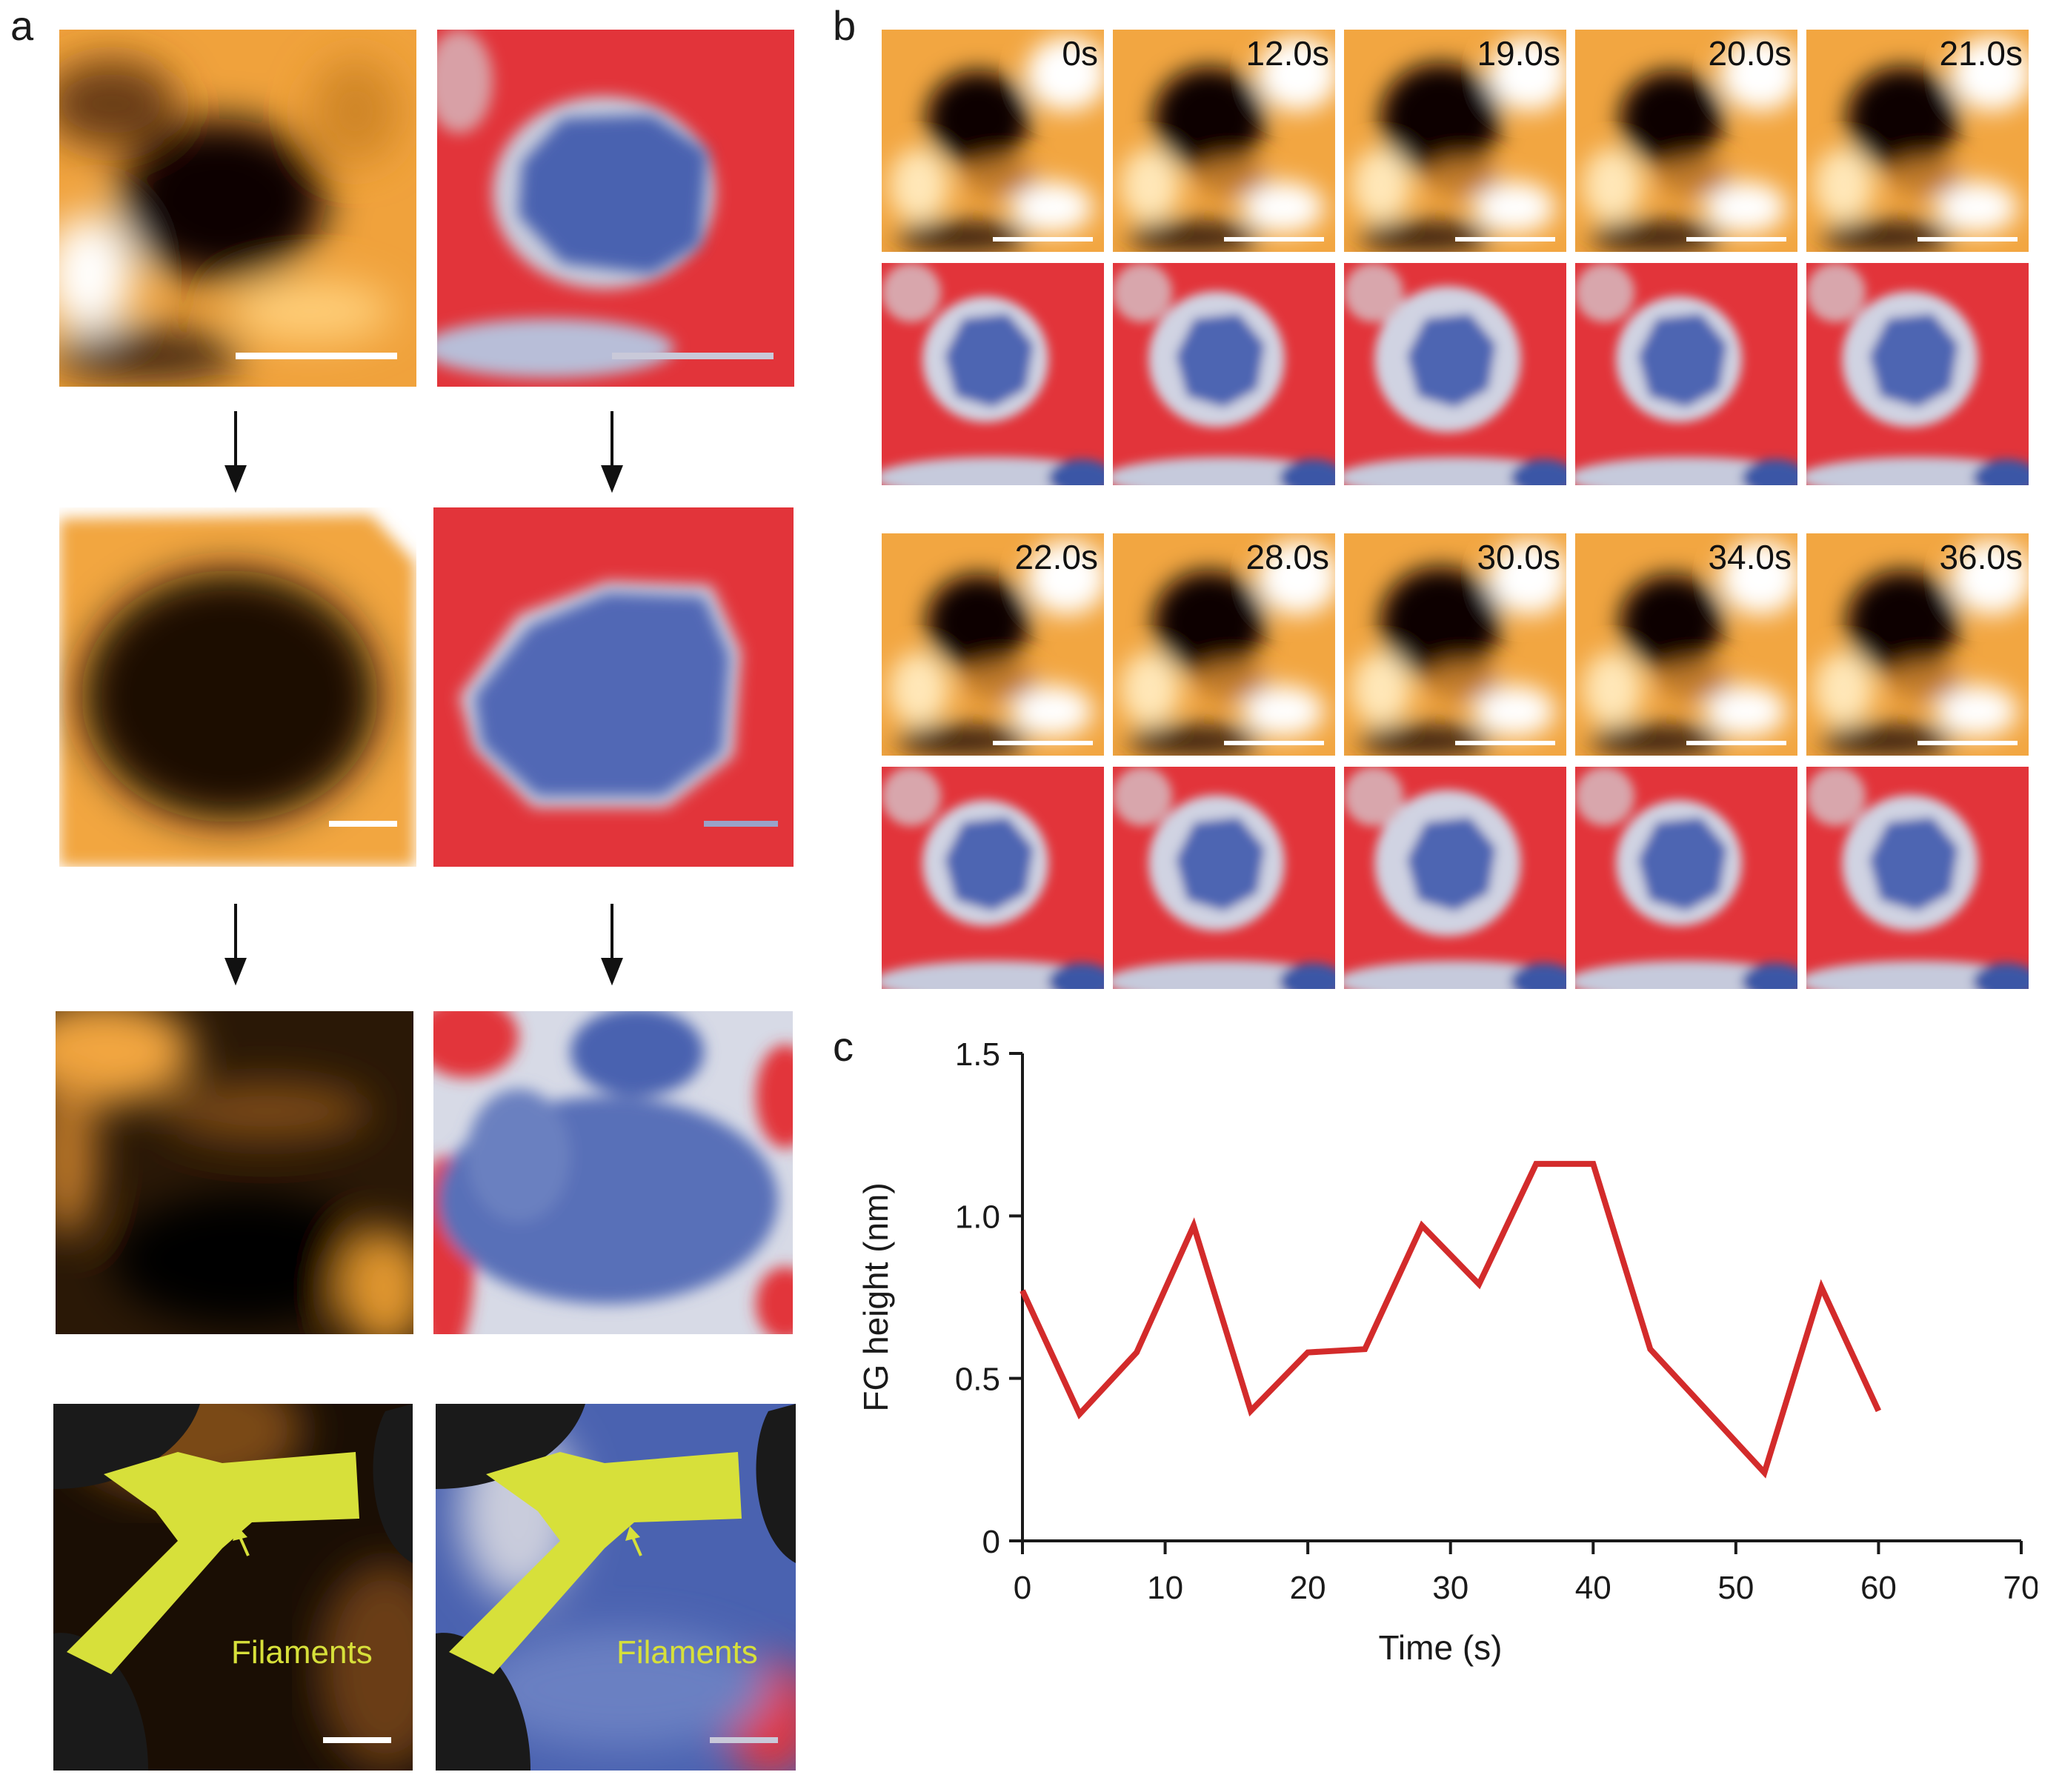 This screenshot has width=2059, height=1792. What do you see at coordinates (1056, 557) in the screenshot?
I see `frame-time-label: 22.0s` at bounding box center [1056, 557].